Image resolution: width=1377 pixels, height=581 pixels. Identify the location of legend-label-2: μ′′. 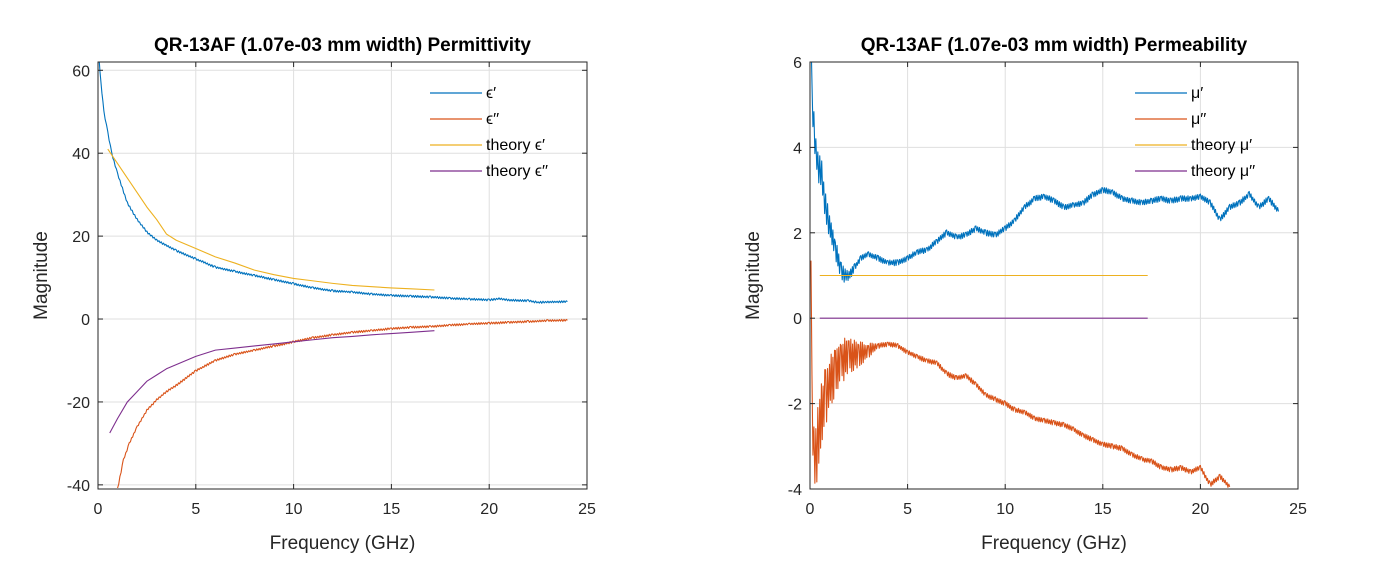
(1198, 119).